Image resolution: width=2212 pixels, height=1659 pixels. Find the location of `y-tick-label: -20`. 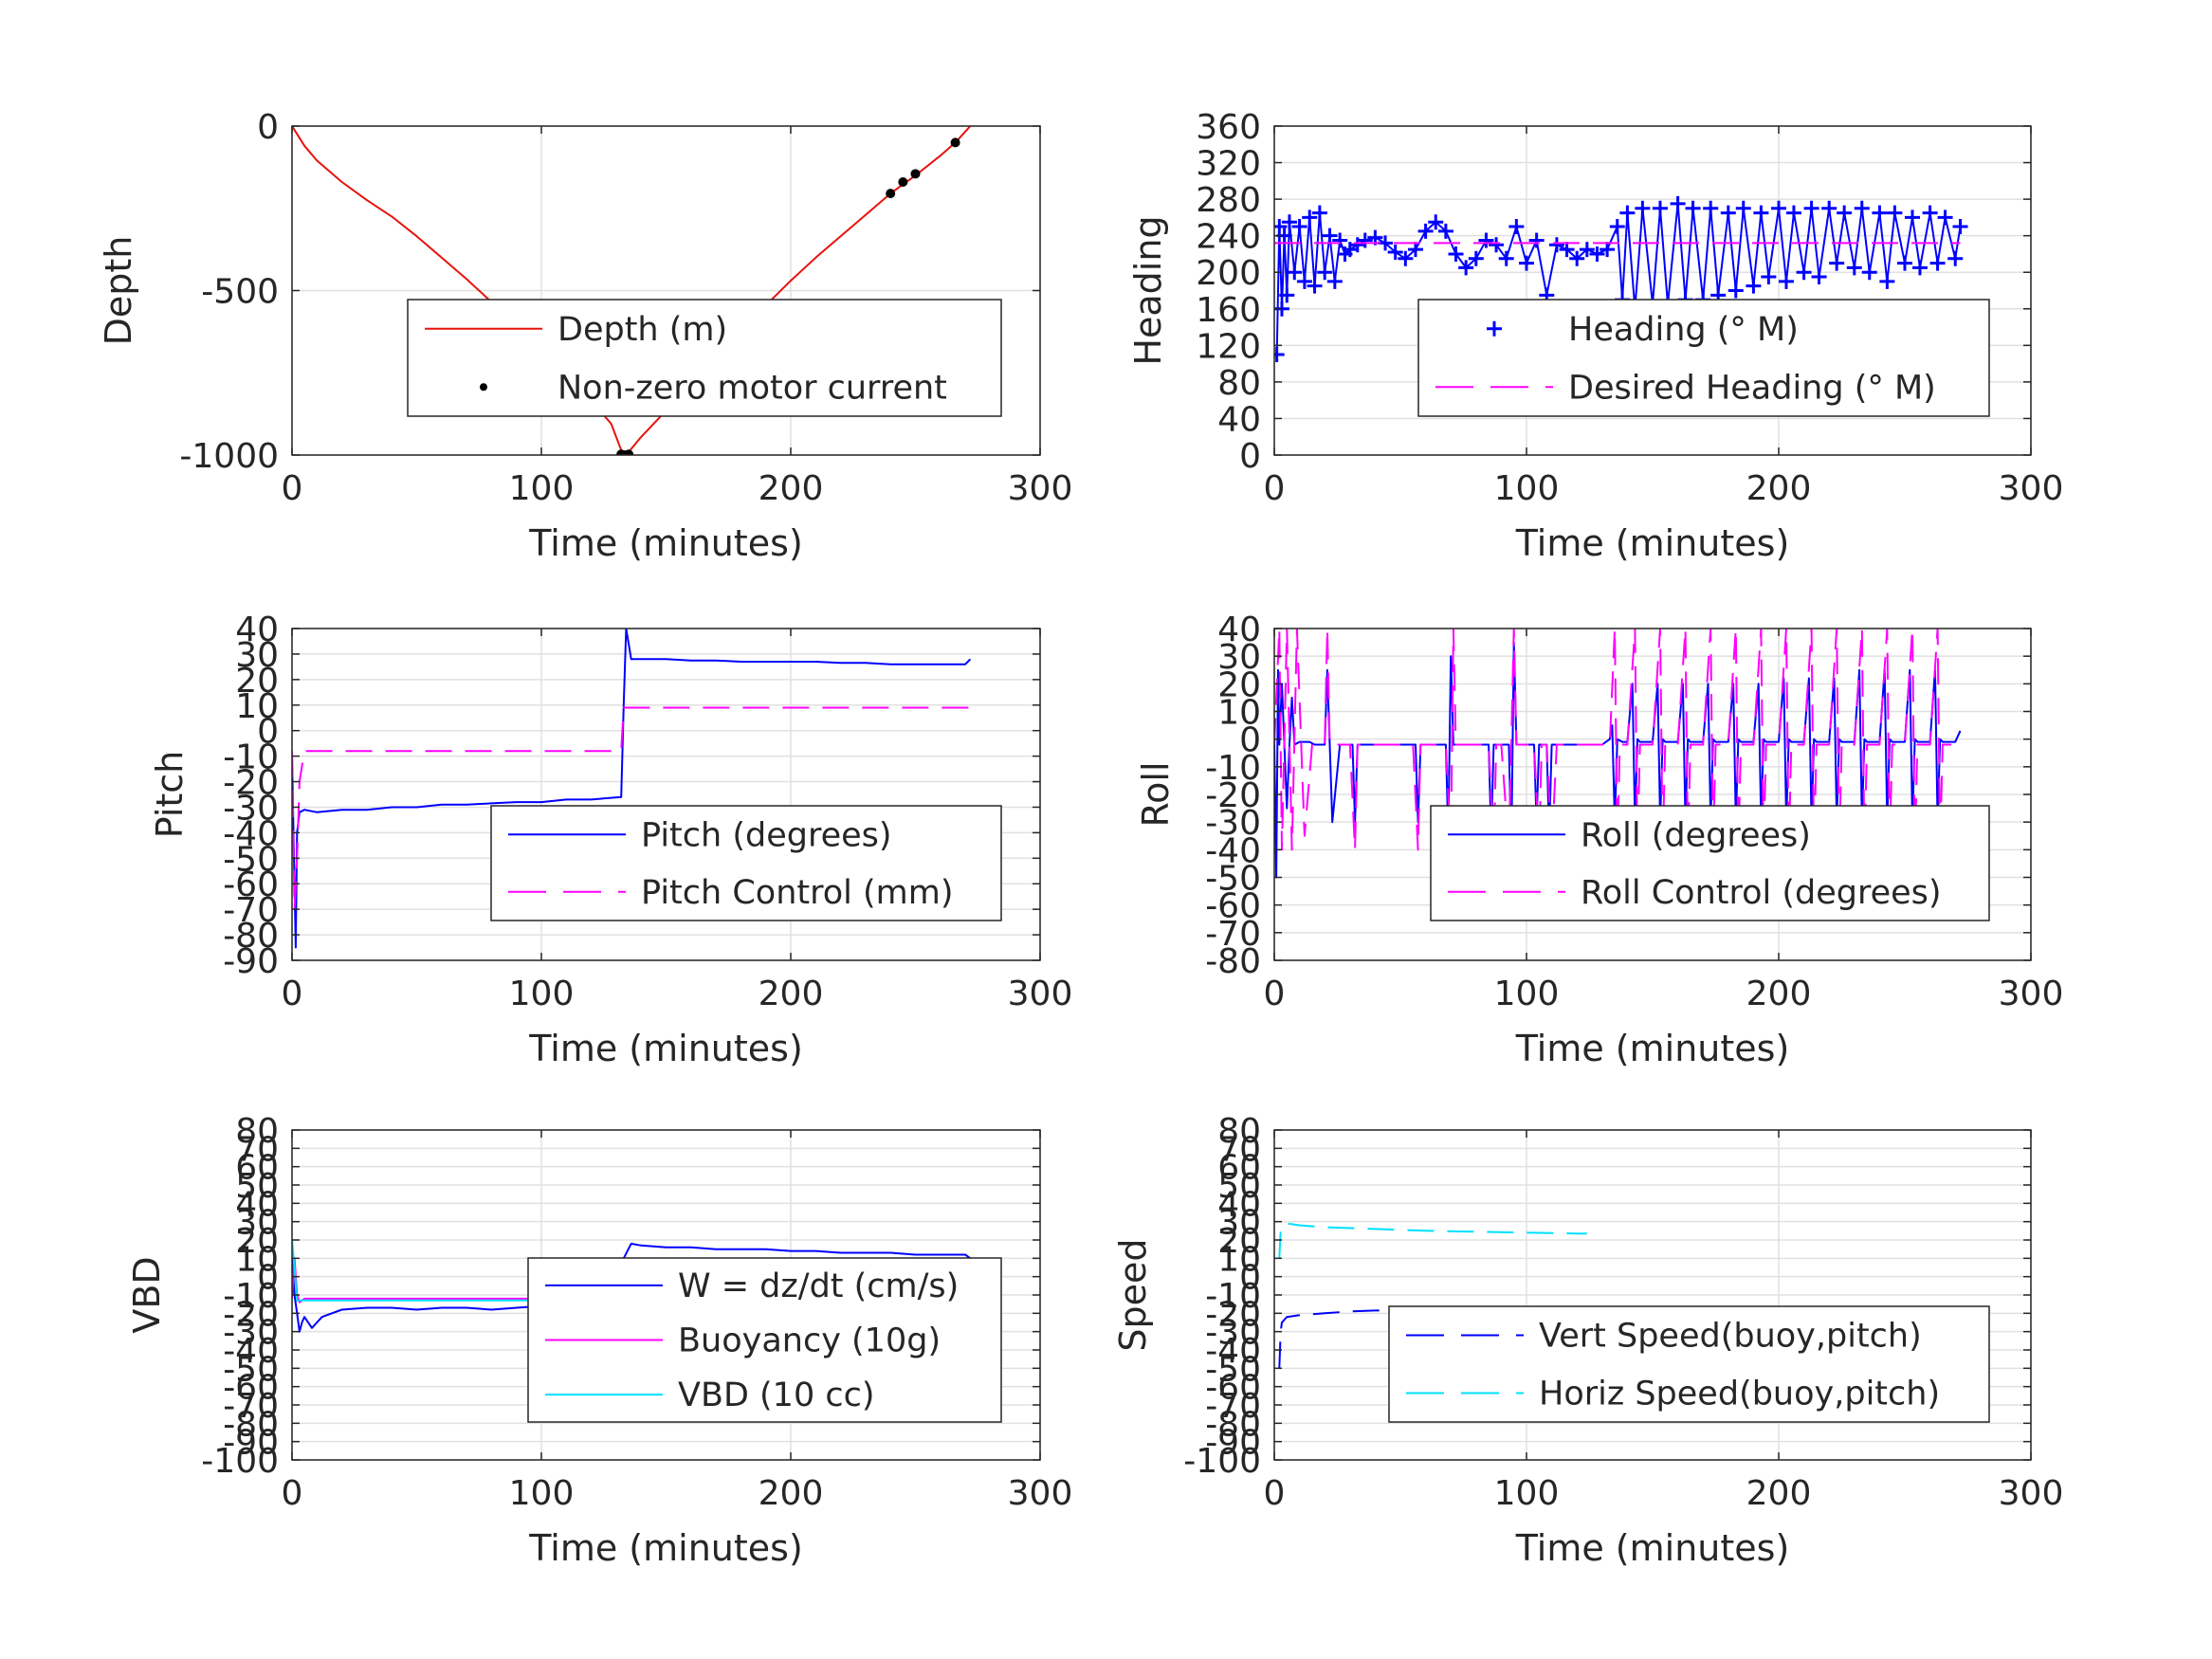

y-tick-label: -20 is located at coordinates (251, 1314).